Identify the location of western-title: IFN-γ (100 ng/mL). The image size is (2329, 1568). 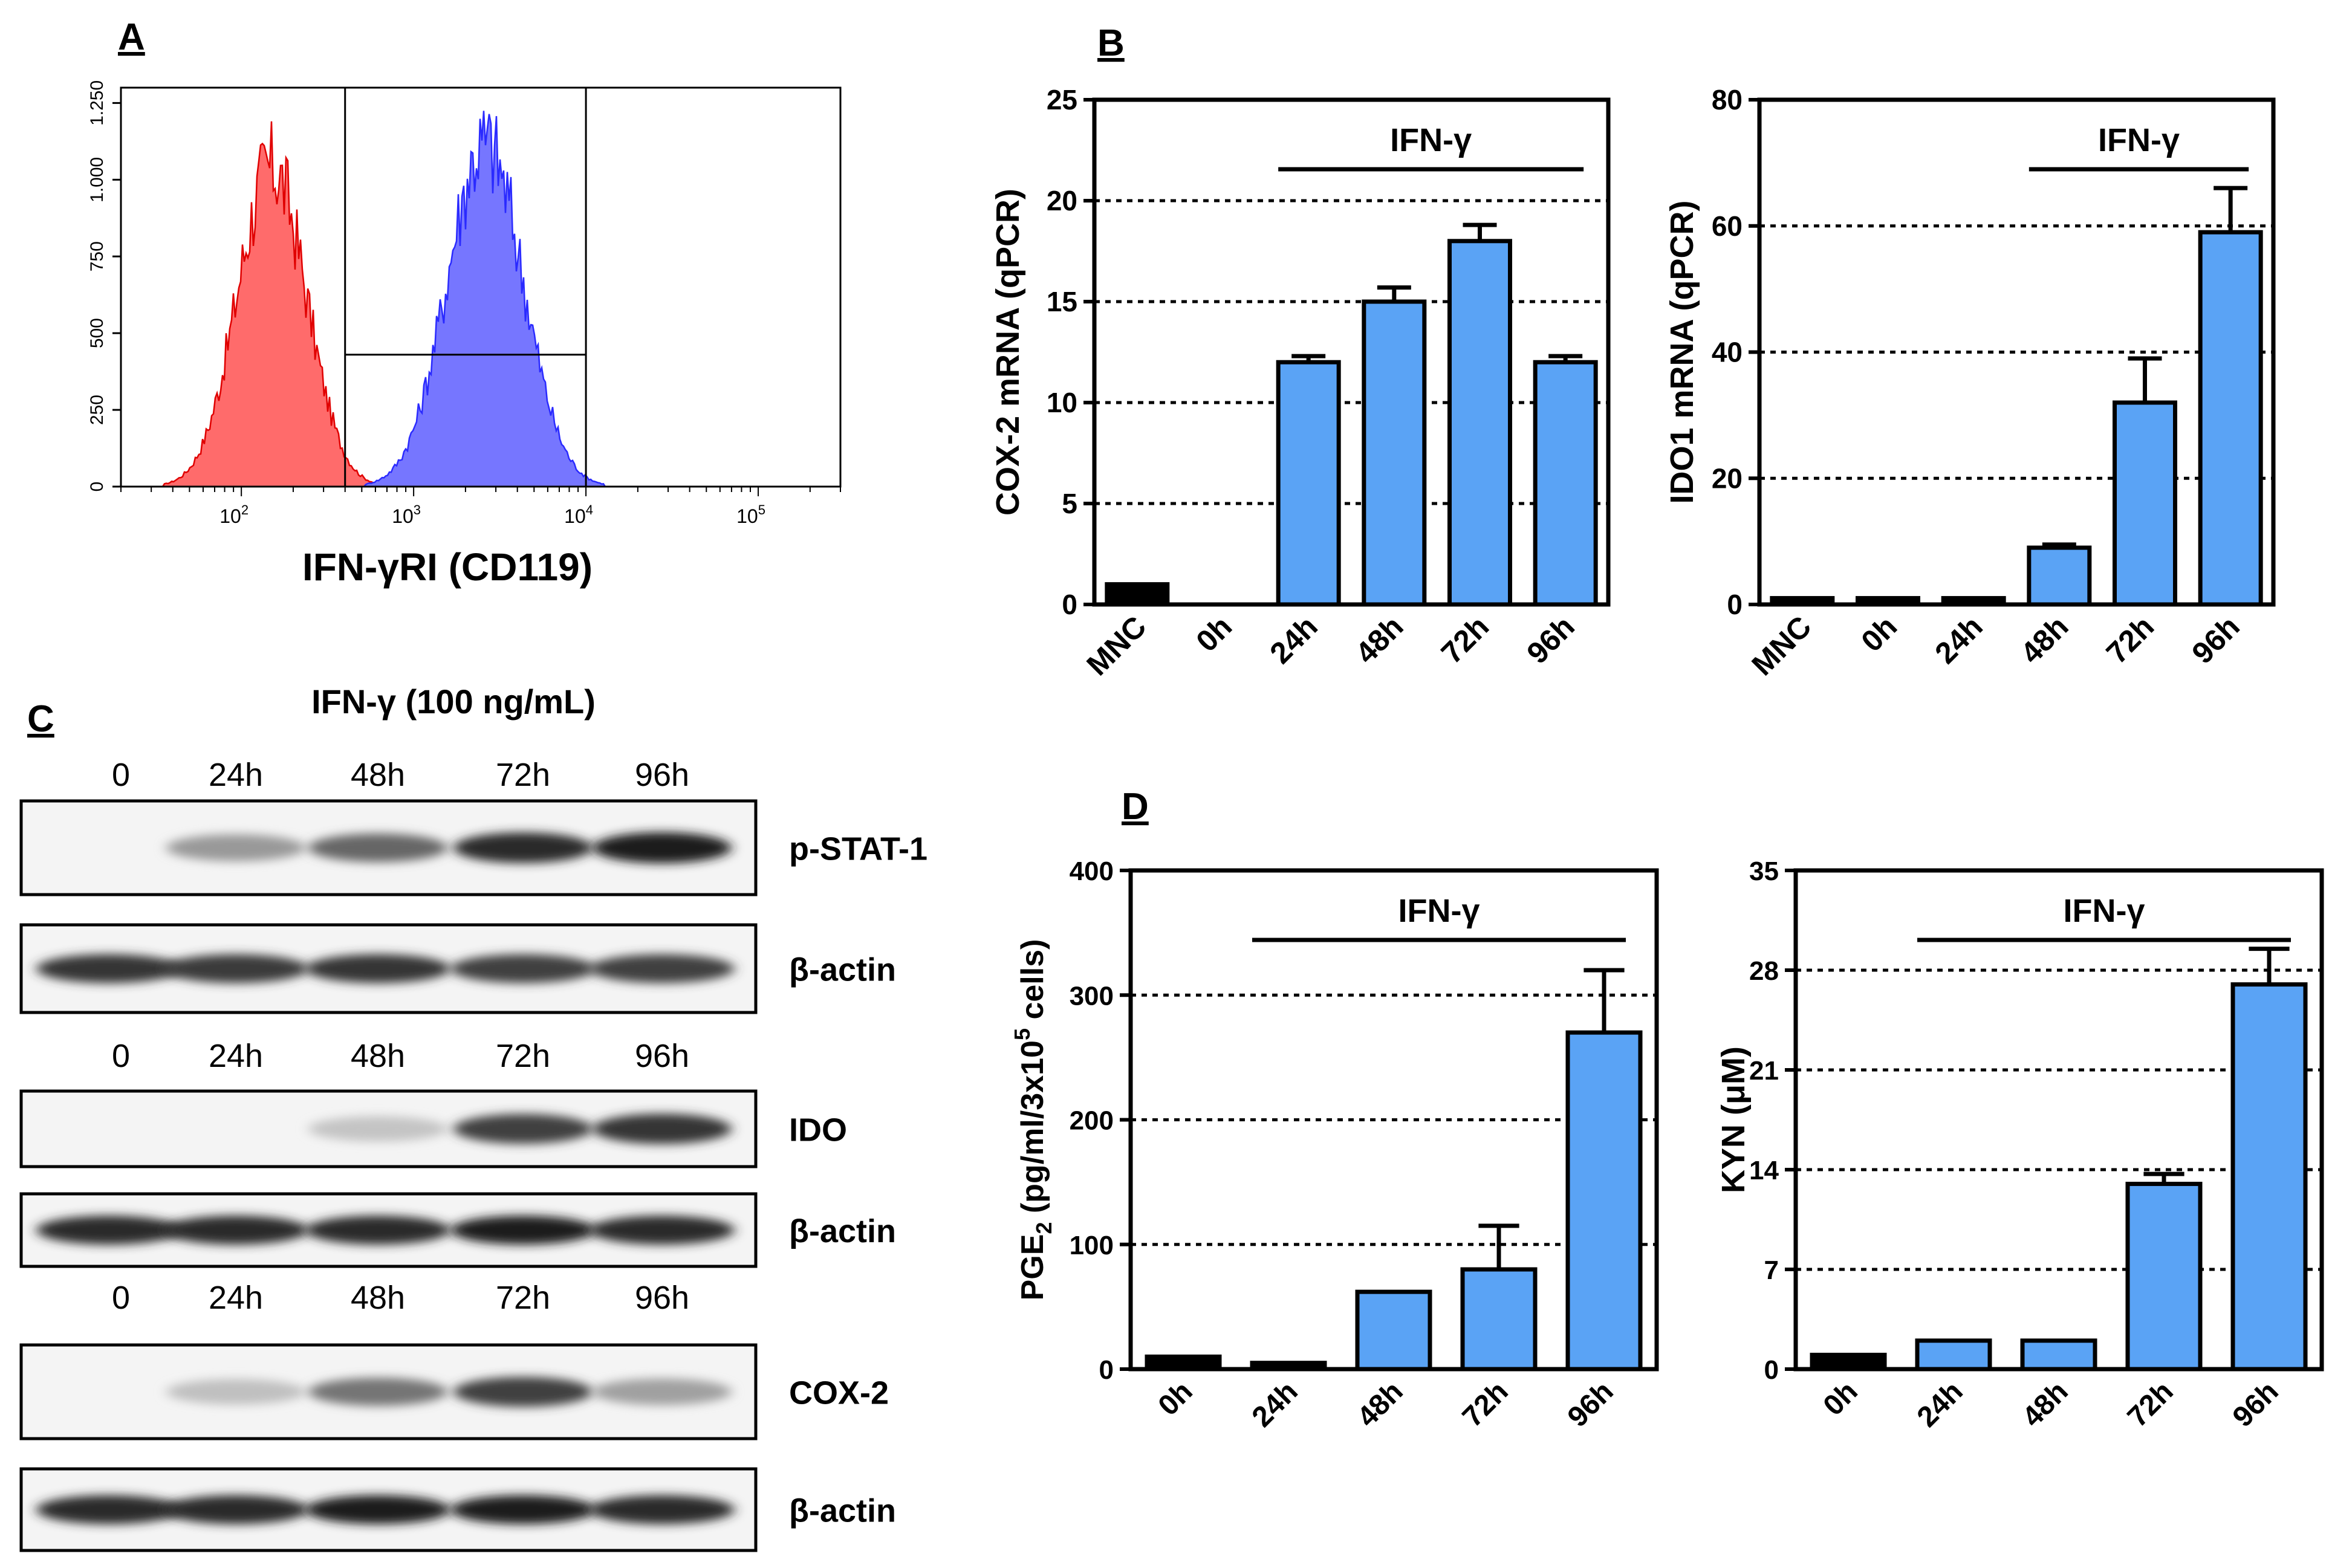
(453, 701).